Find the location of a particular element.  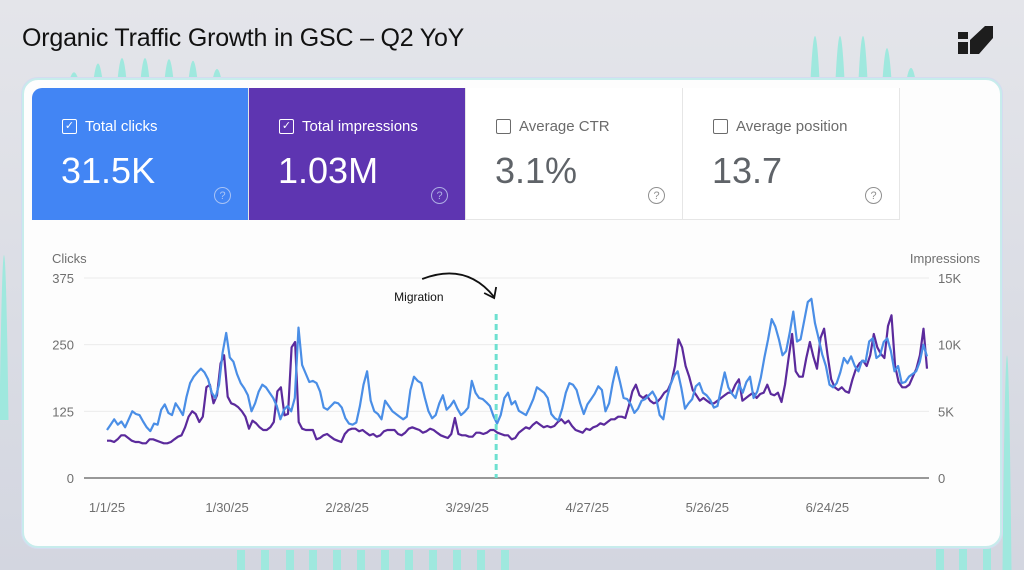

metric-label: Average CTR is located at coordinates (564, 126).